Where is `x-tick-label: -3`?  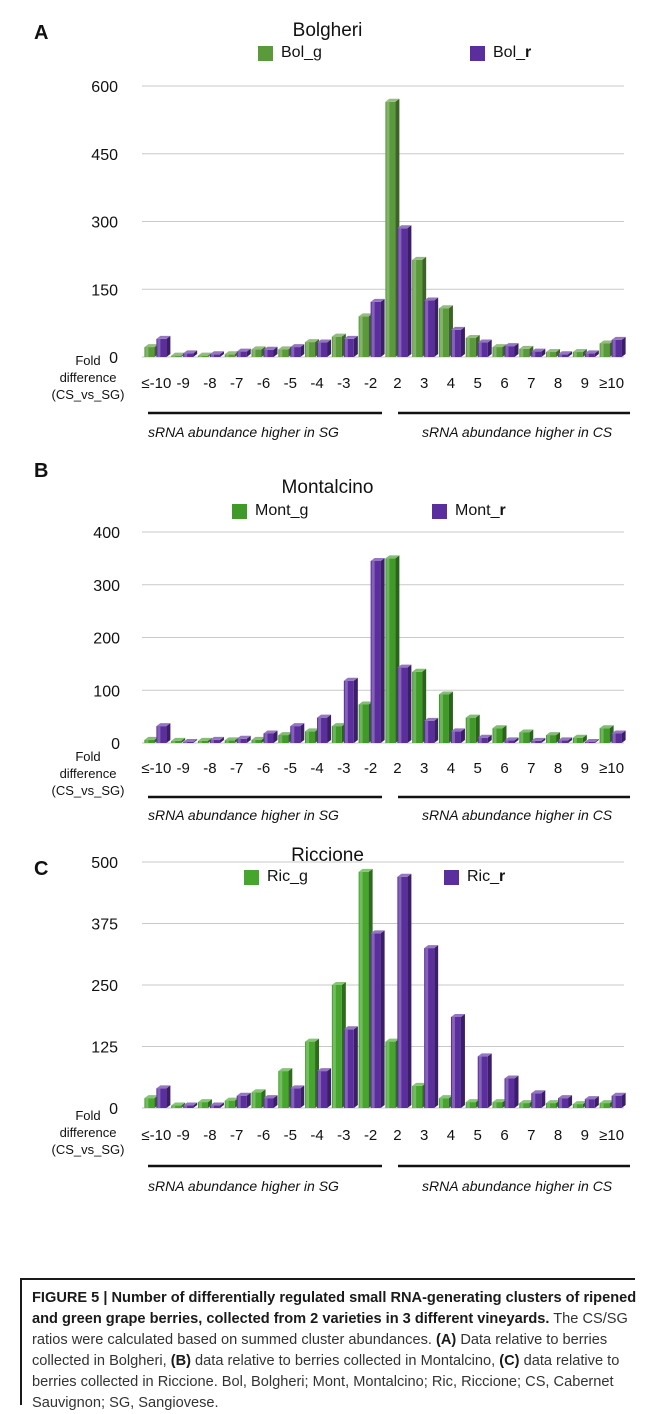 x-tick-label: -3 is located at coordinates (343, 1135).